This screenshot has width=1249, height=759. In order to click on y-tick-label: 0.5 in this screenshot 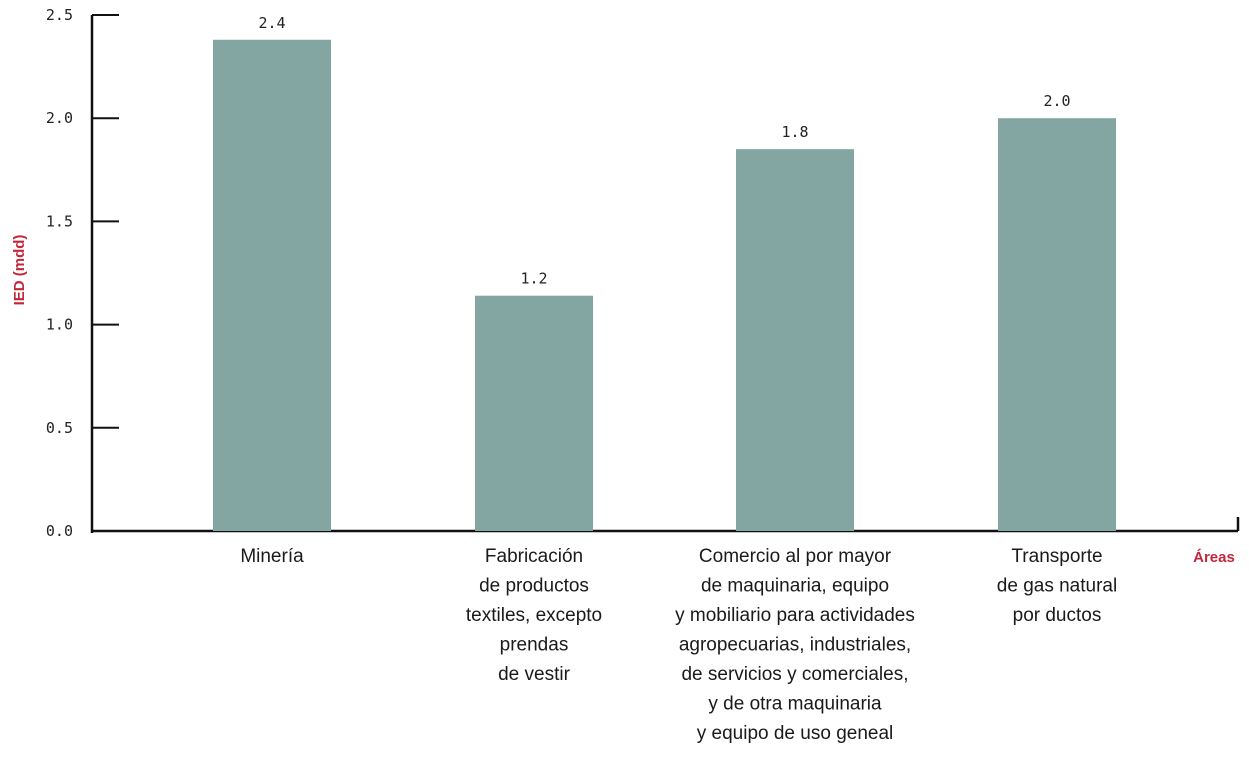, I will do `click(59, 428)`.